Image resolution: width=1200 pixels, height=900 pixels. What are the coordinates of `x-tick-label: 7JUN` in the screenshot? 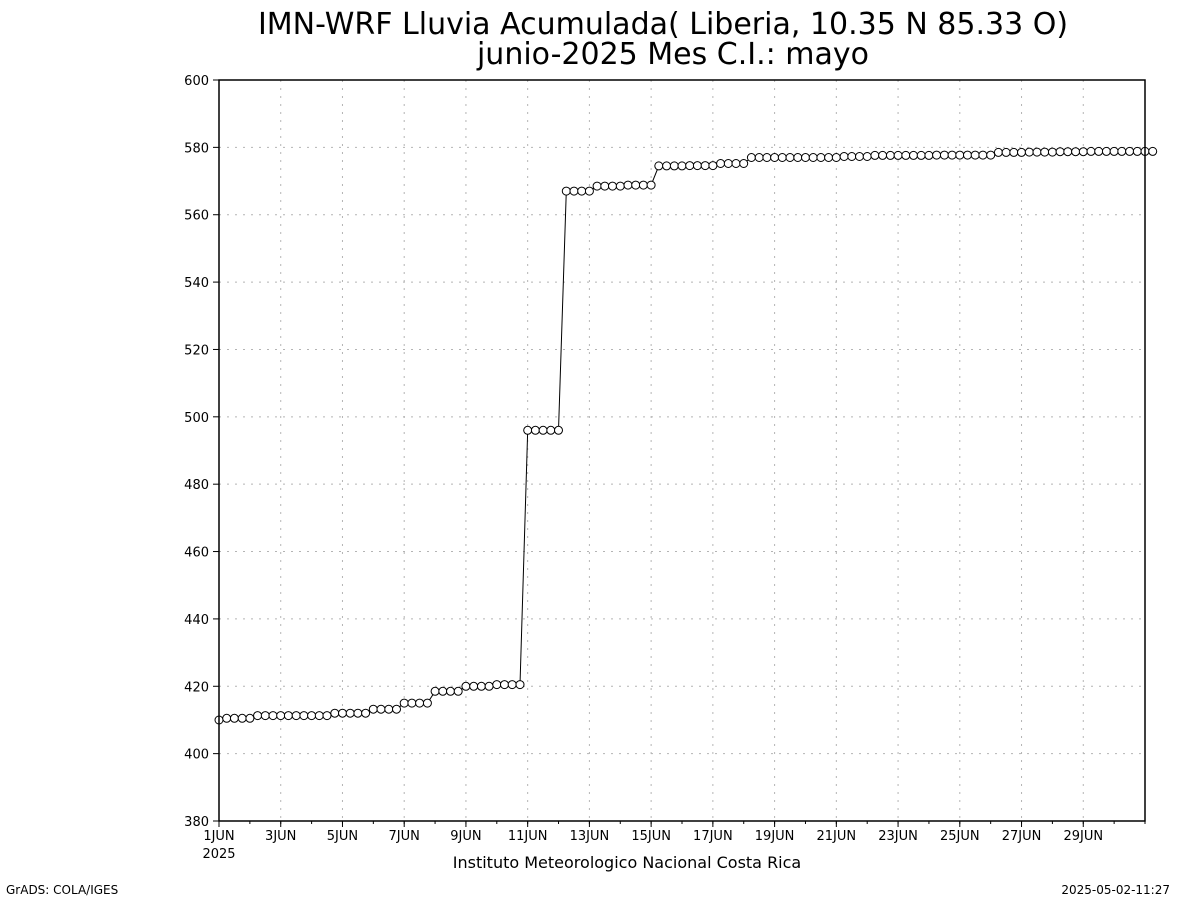 It's located at (404, 836).